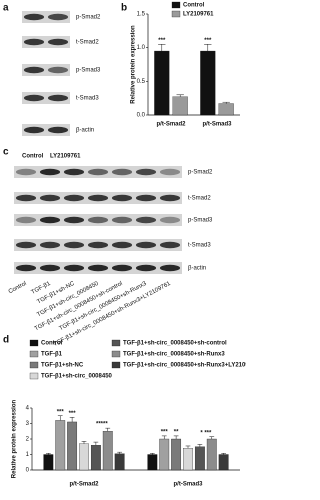  What do you see at coordinates (175, 344) in the screenshot?
I see `legend-label: TGF-β1+sh-circ_0008450+sh-control` at bounding box center [175, 344].